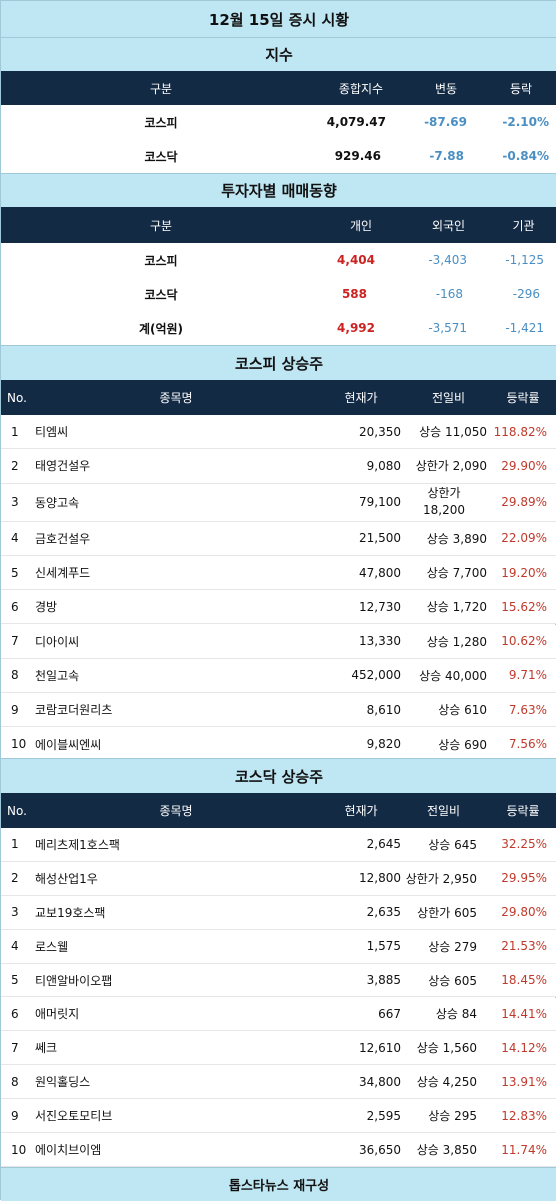 The image size is (556, 1201). Describe the element at coordinates (278, 260) in the screenshot. I see `investor-row: 코스피 4,404 -3,403 -1,125` at that location.